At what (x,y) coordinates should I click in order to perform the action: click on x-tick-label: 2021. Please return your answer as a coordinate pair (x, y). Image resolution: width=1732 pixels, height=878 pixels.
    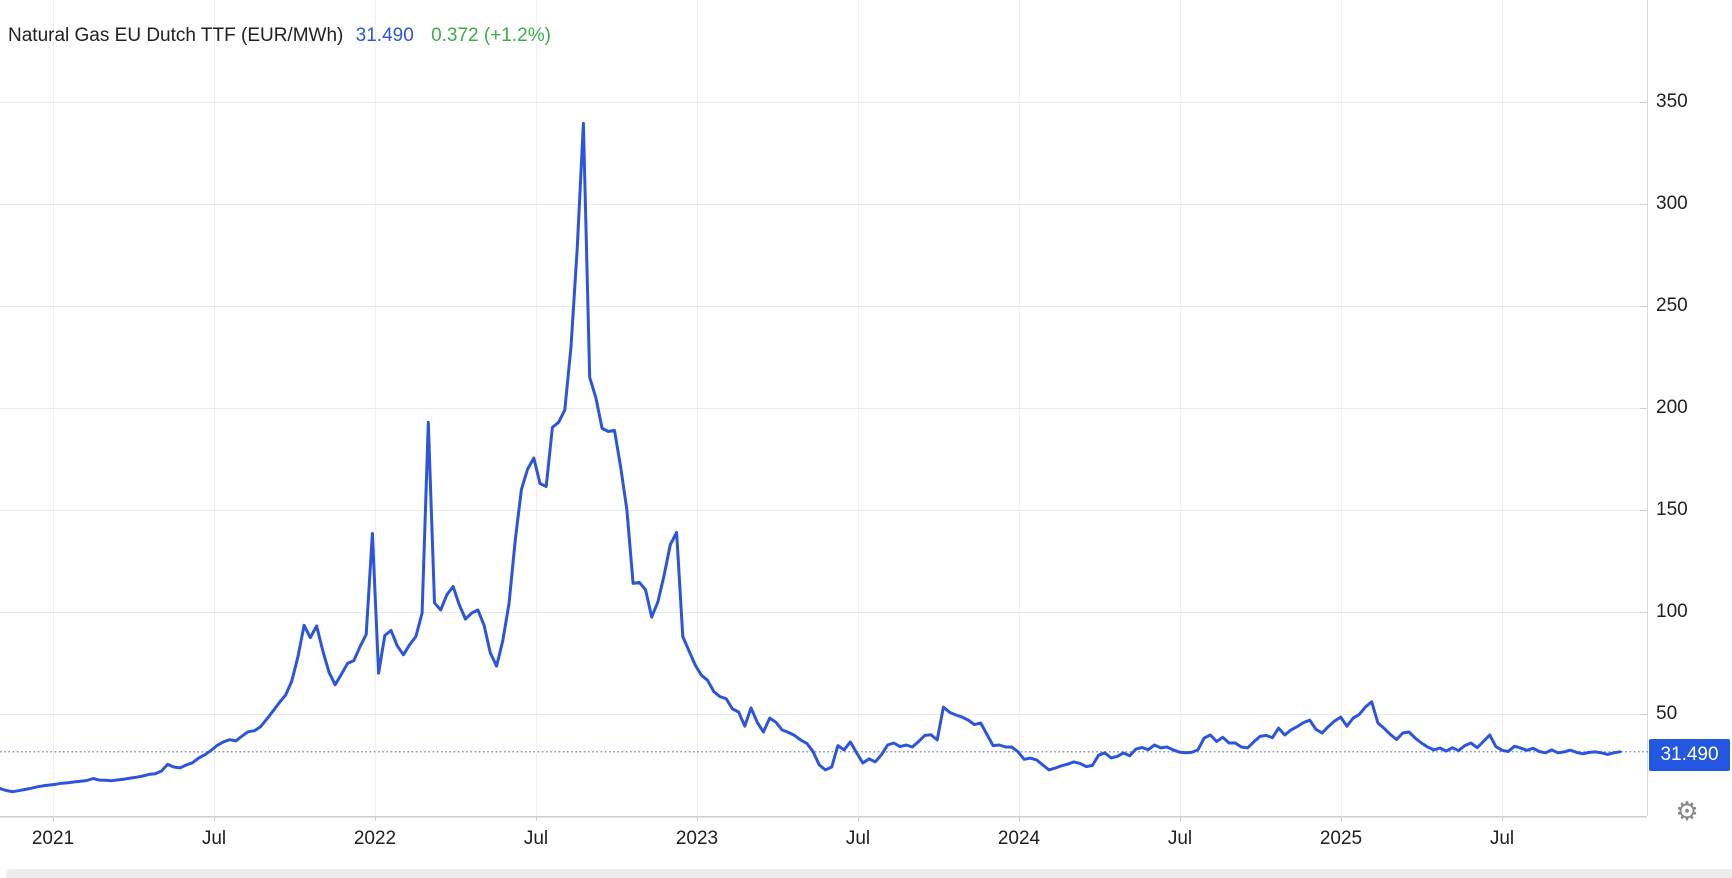
    Looking at the image, I should click on (53, 838).